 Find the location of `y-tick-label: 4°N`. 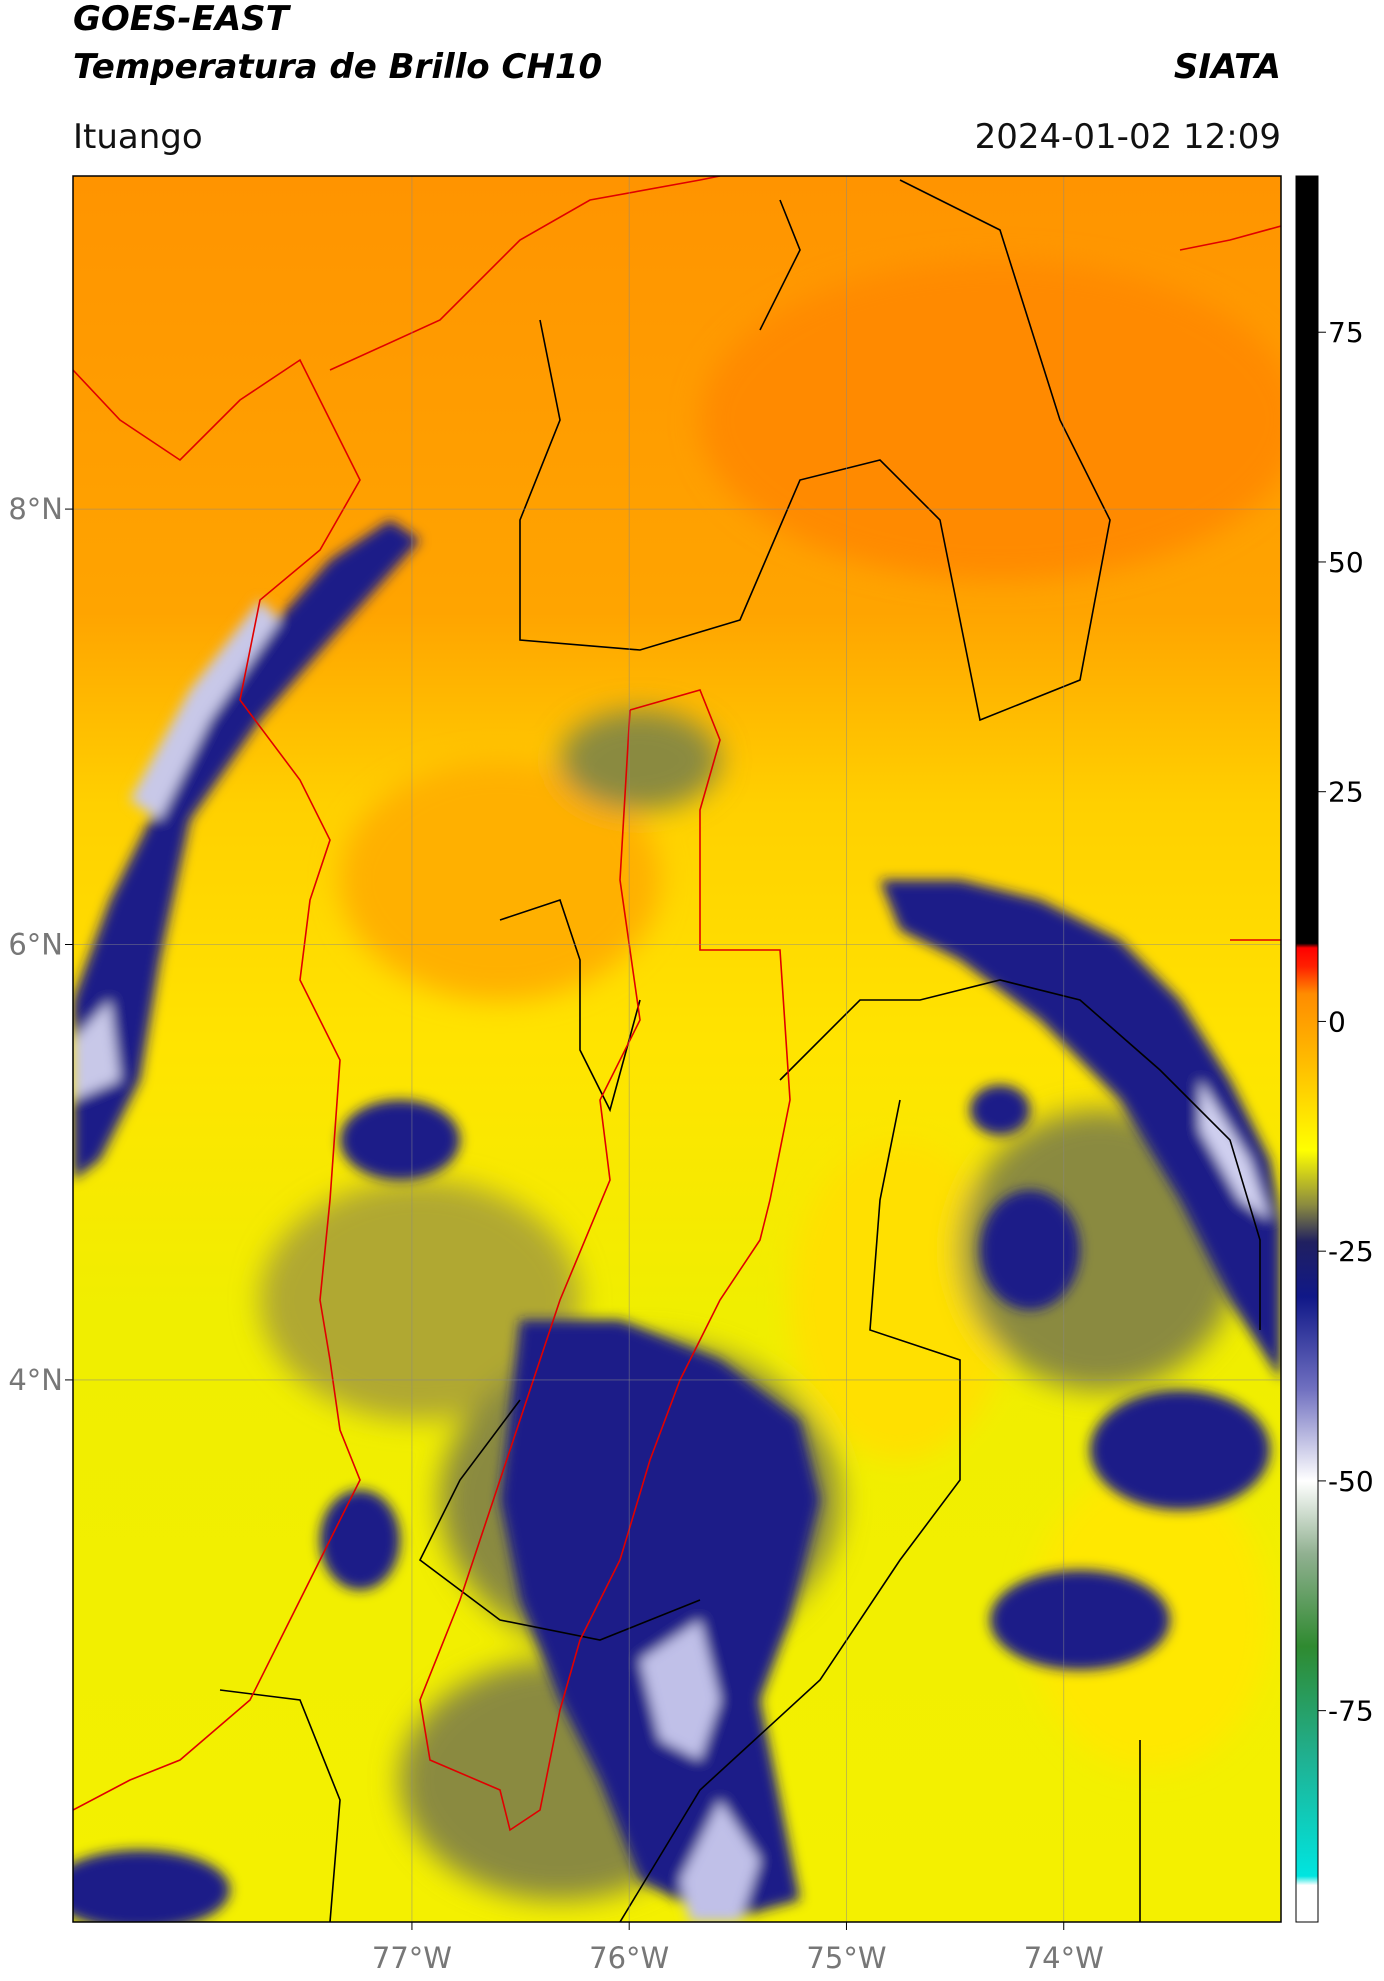

y-tick-label: 4°N is located at coordinates (35, 1380).